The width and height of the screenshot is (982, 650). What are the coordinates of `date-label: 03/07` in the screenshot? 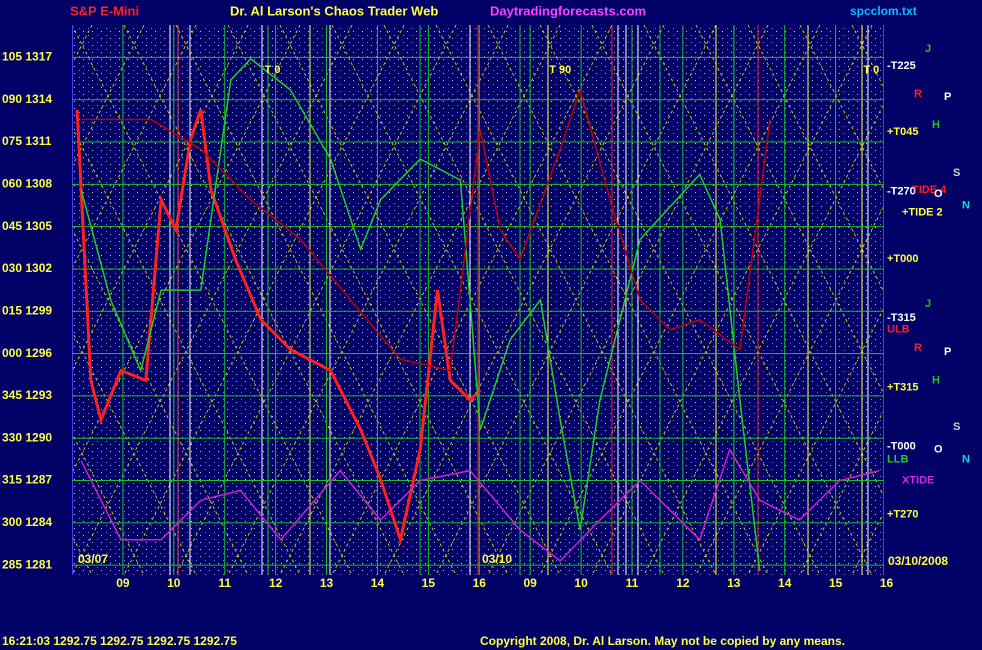 It's located at (93, 559).